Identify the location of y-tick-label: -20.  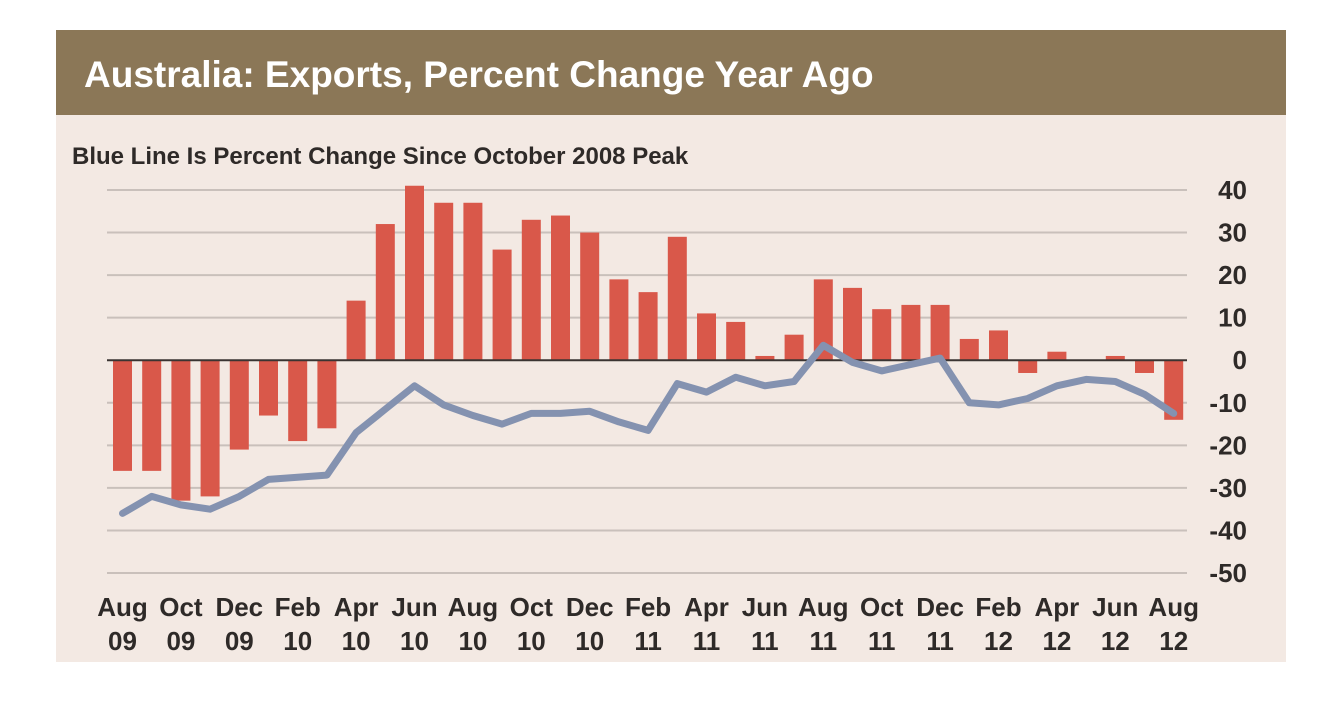
(1228, 445).